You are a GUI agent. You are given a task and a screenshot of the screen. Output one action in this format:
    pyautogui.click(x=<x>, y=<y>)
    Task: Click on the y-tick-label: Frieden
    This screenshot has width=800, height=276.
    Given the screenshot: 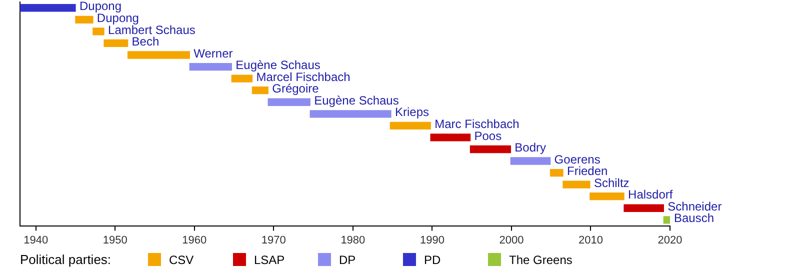 What is the action you would take?
    pyautogui.click(x=587, y=171)
    